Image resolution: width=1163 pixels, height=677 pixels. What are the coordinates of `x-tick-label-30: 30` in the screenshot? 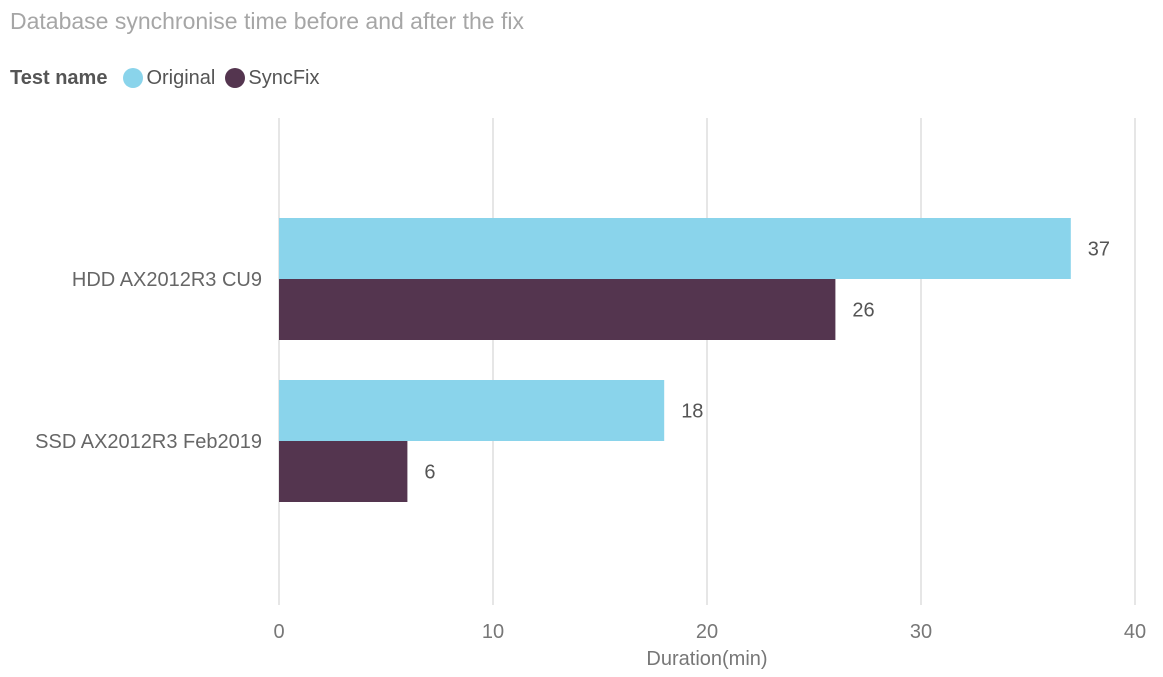 It's located at (921, 632).